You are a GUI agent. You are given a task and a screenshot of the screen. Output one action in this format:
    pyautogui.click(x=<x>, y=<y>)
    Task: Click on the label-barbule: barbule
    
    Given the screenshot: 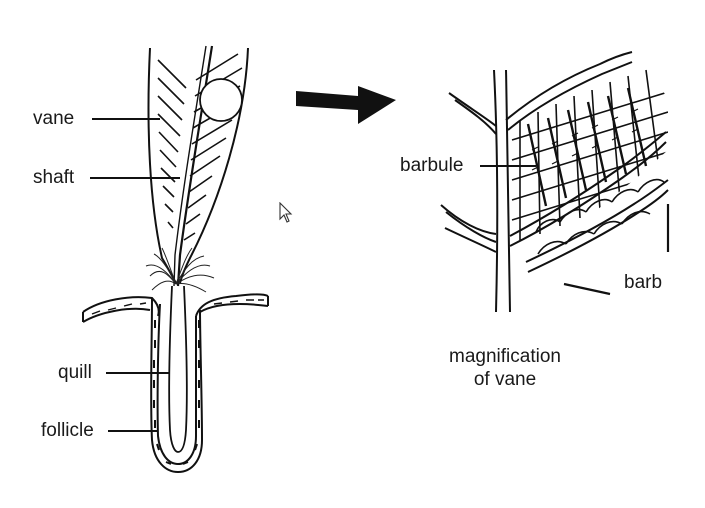 What is the action you would take?
    pyautogui.click(x=432, y=165)
    